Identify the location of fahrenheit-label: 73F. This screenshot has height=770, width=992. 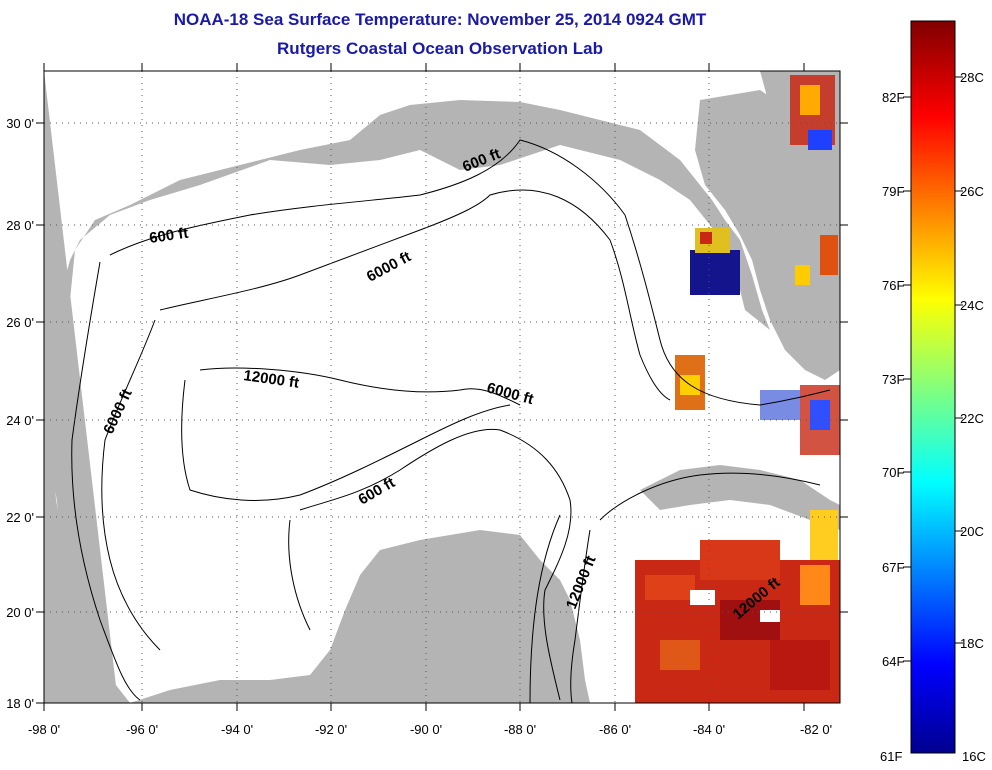
(893, 379).